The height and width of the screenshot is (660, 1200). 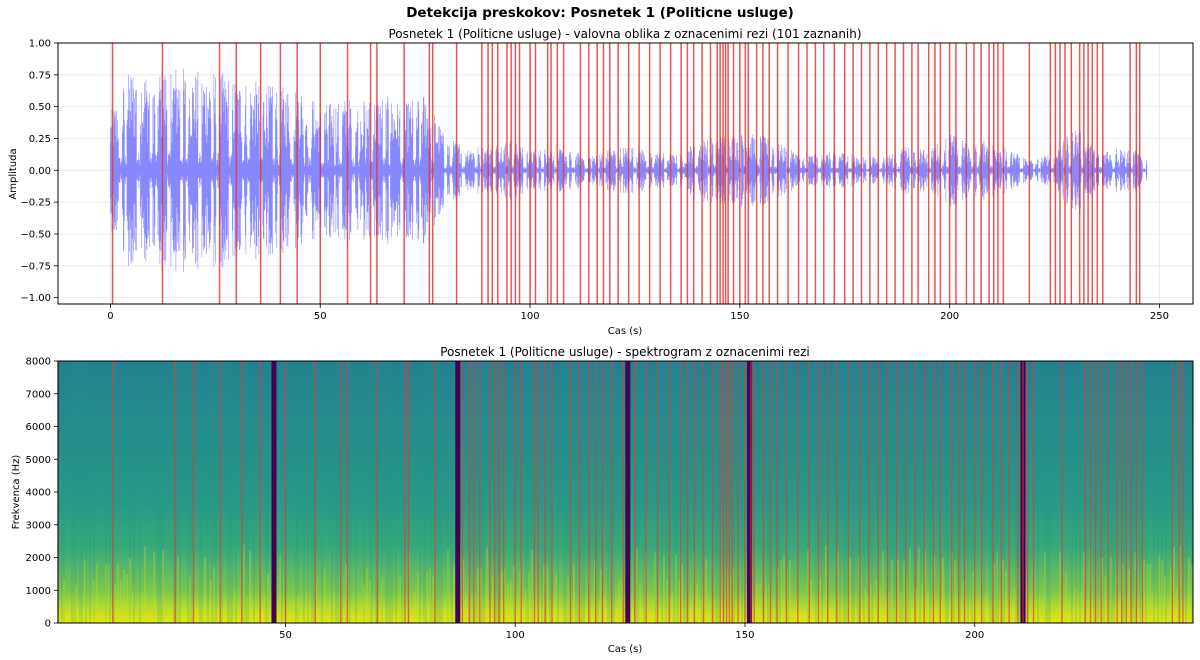 I want to click on wave-ytick-label: 0.25, so click(x=40, y=139).